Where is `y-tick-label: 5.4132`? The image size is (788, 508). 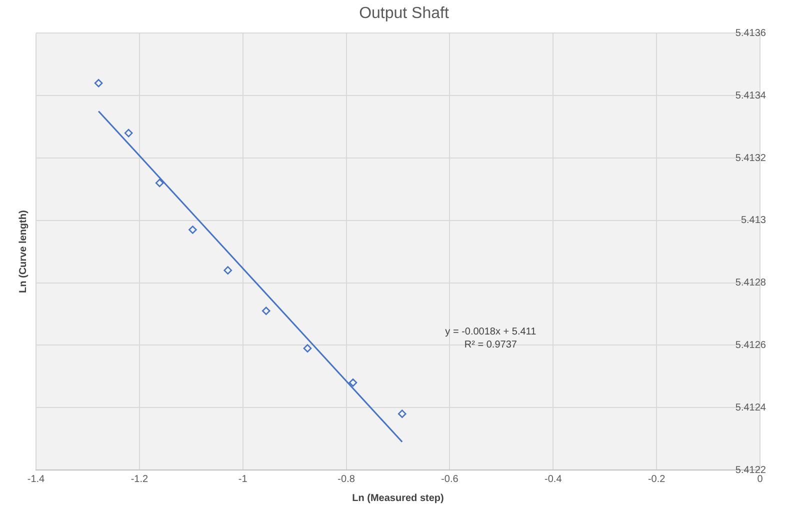
y-tick-label: 5.4132 is located at coordinates (750, 158).